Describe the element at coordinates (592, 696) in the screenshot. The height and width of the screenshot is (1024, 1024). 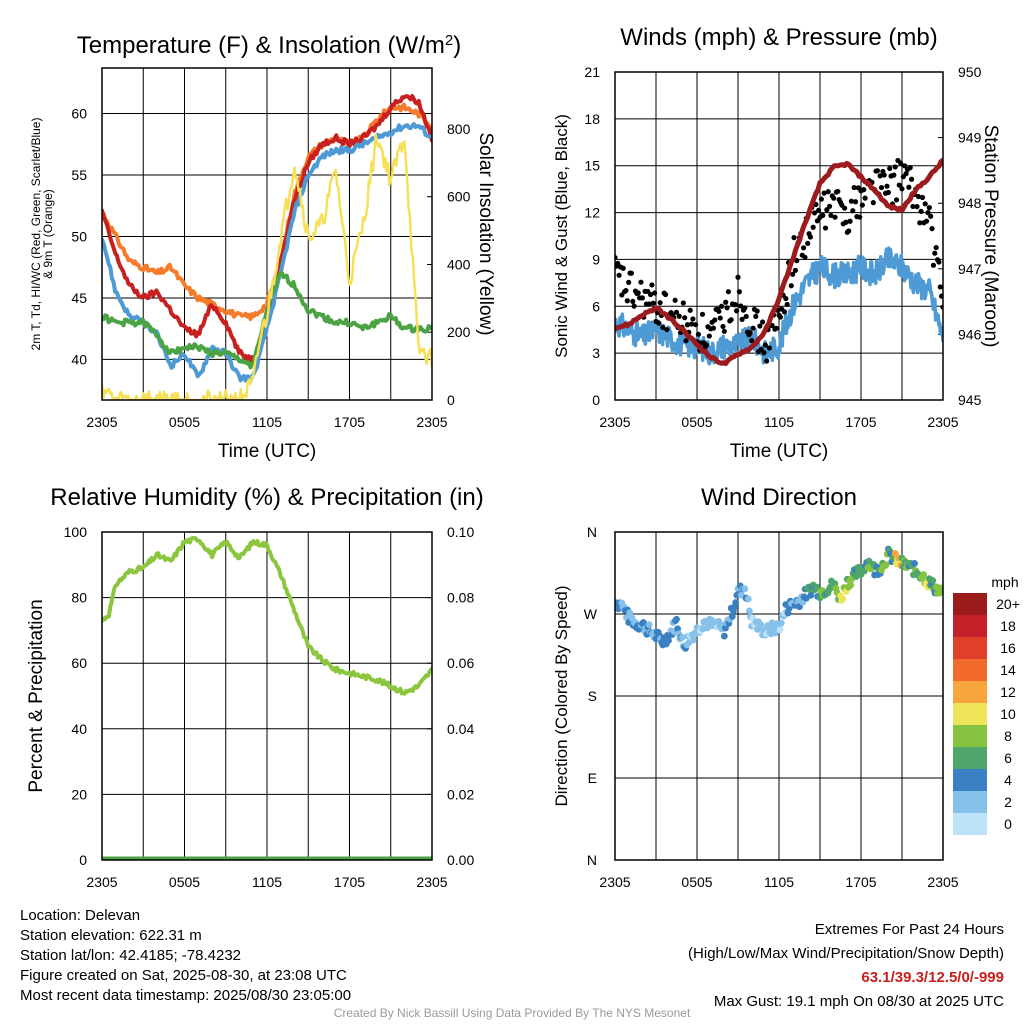
I see `y-tick-label: S` at that location.